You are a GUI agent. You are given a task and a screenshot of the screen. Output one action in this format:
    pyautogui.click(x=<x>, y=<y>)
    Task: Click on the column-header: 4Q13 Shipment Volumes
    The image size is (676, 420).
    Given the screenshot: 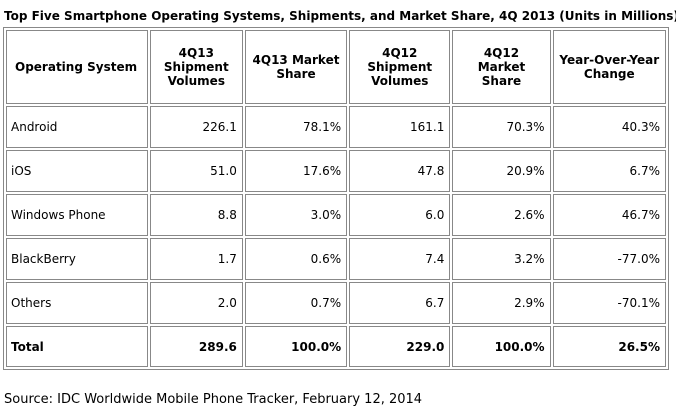 What is the action you would take?
    pyautogui.click(x=196, y=67)
    